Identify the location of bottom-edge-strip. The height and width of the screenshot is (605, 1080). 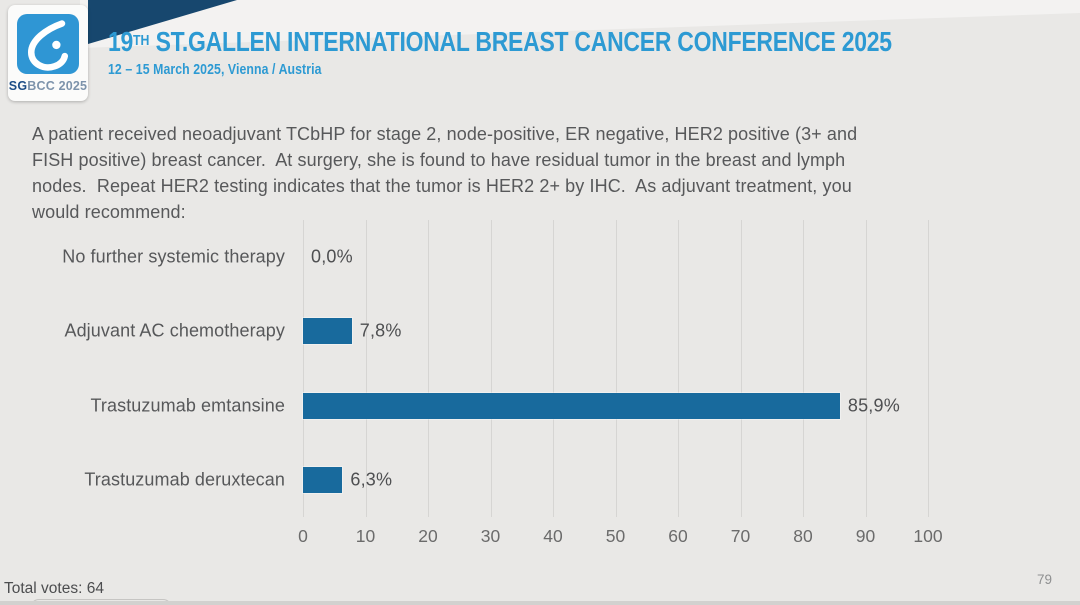
(540, 603).